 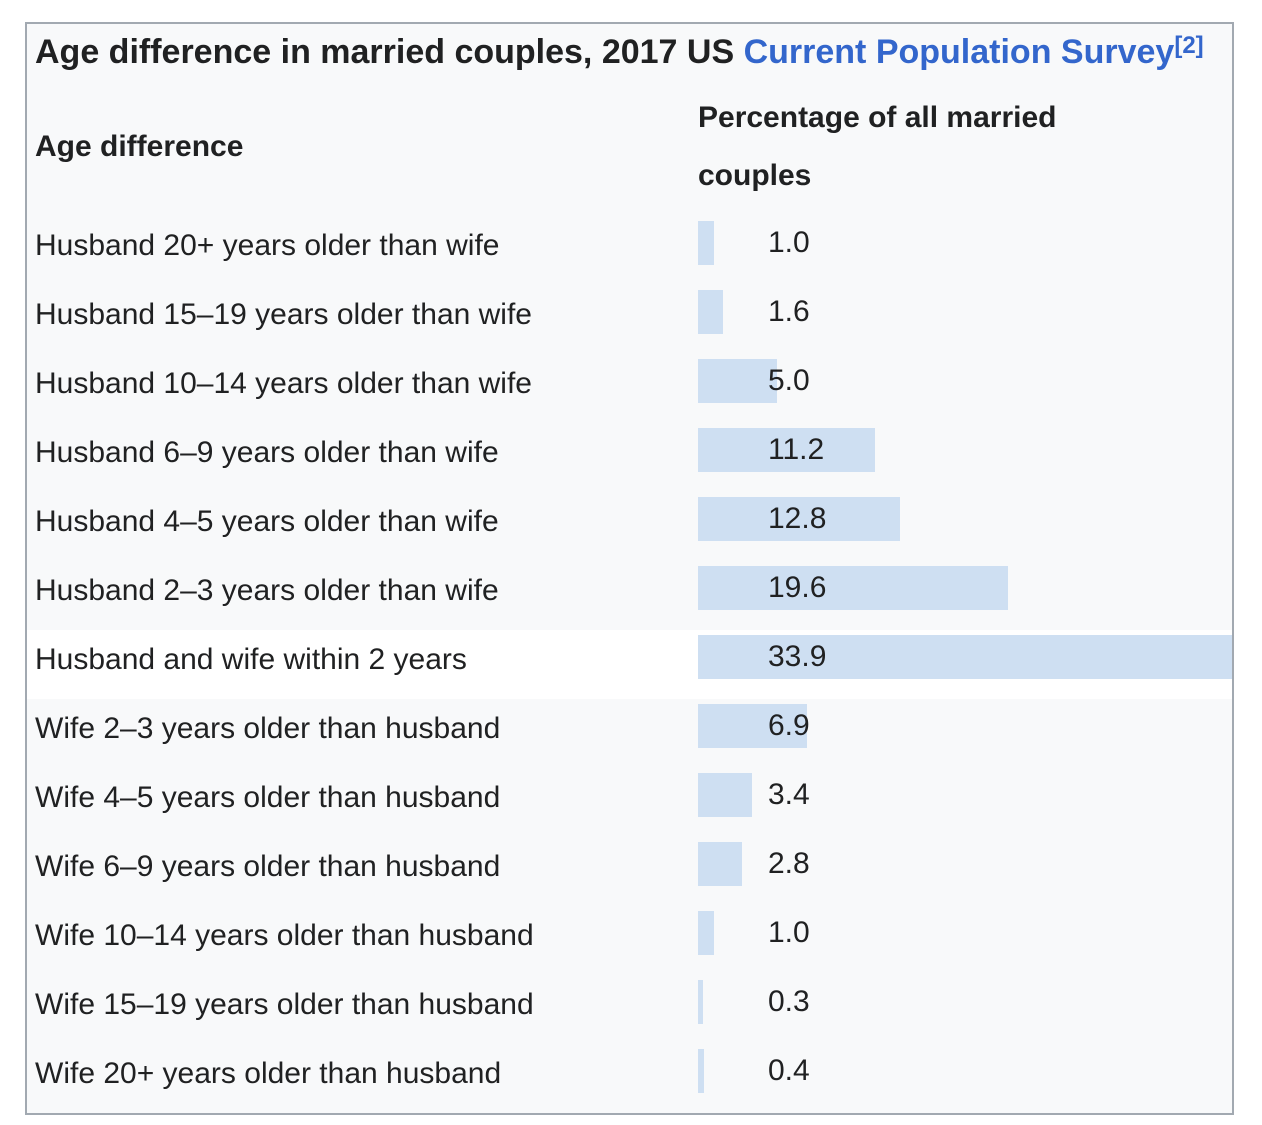 I want to click on row-value-cell: 6.9, so click(x=965, y=733).